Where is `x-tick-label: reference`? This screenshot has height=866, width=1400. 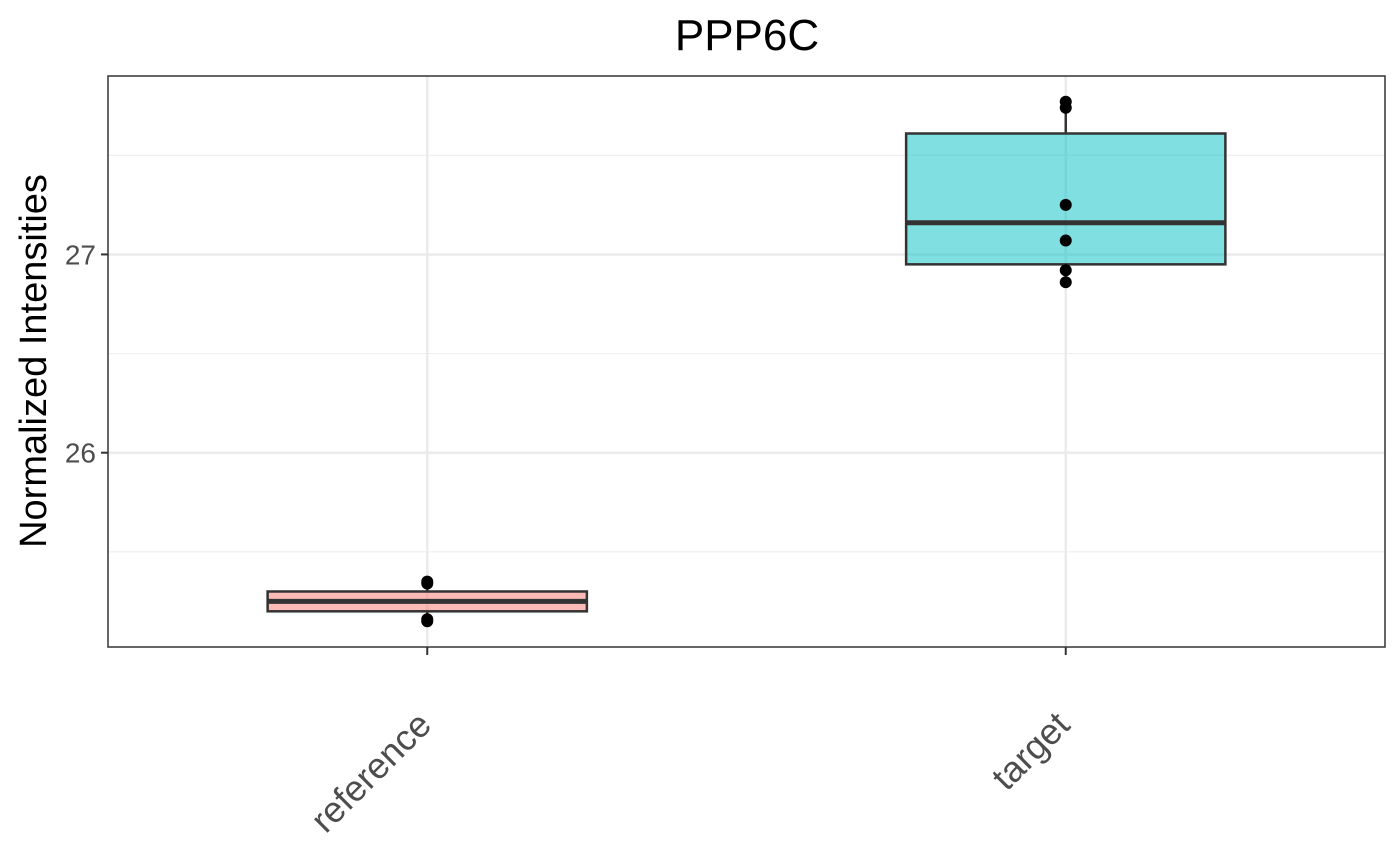
x-tick-label: reference is located at coordinates (370, 772).